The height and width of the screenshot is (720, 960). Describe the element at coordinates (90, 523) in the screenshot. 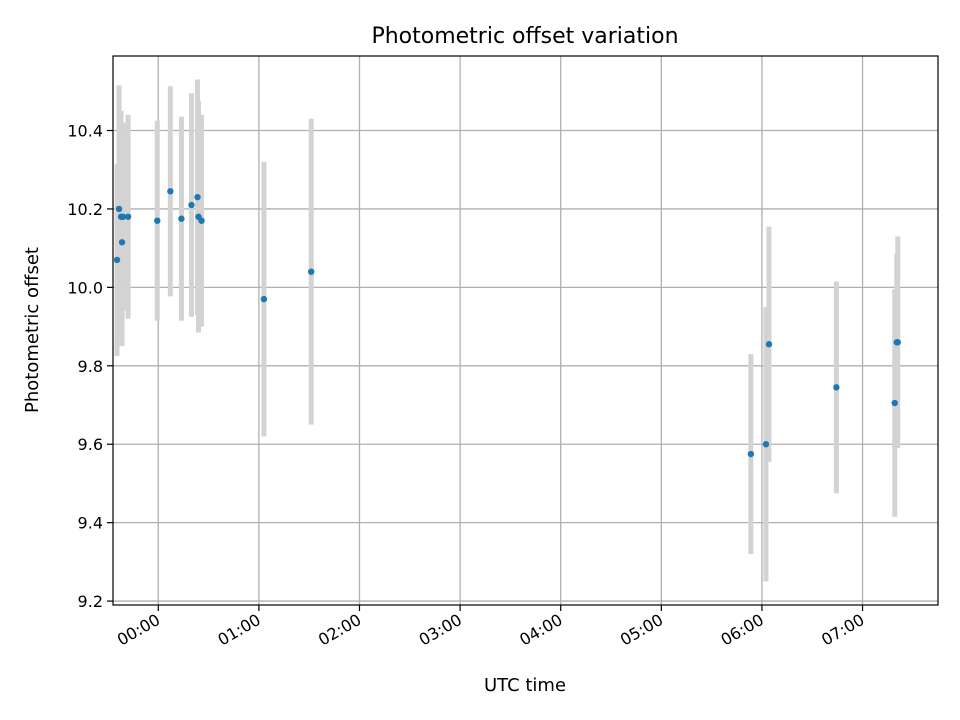

I see `y-tick-label: 9.4` at that location.